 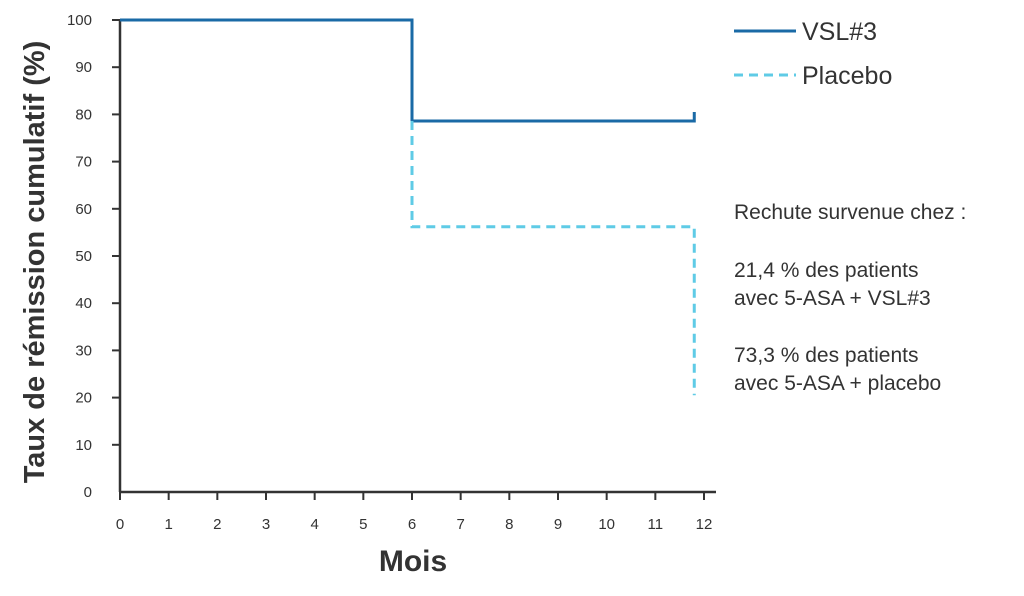 I want to click on y-tick-label: 30, so click(x=83, y=350).